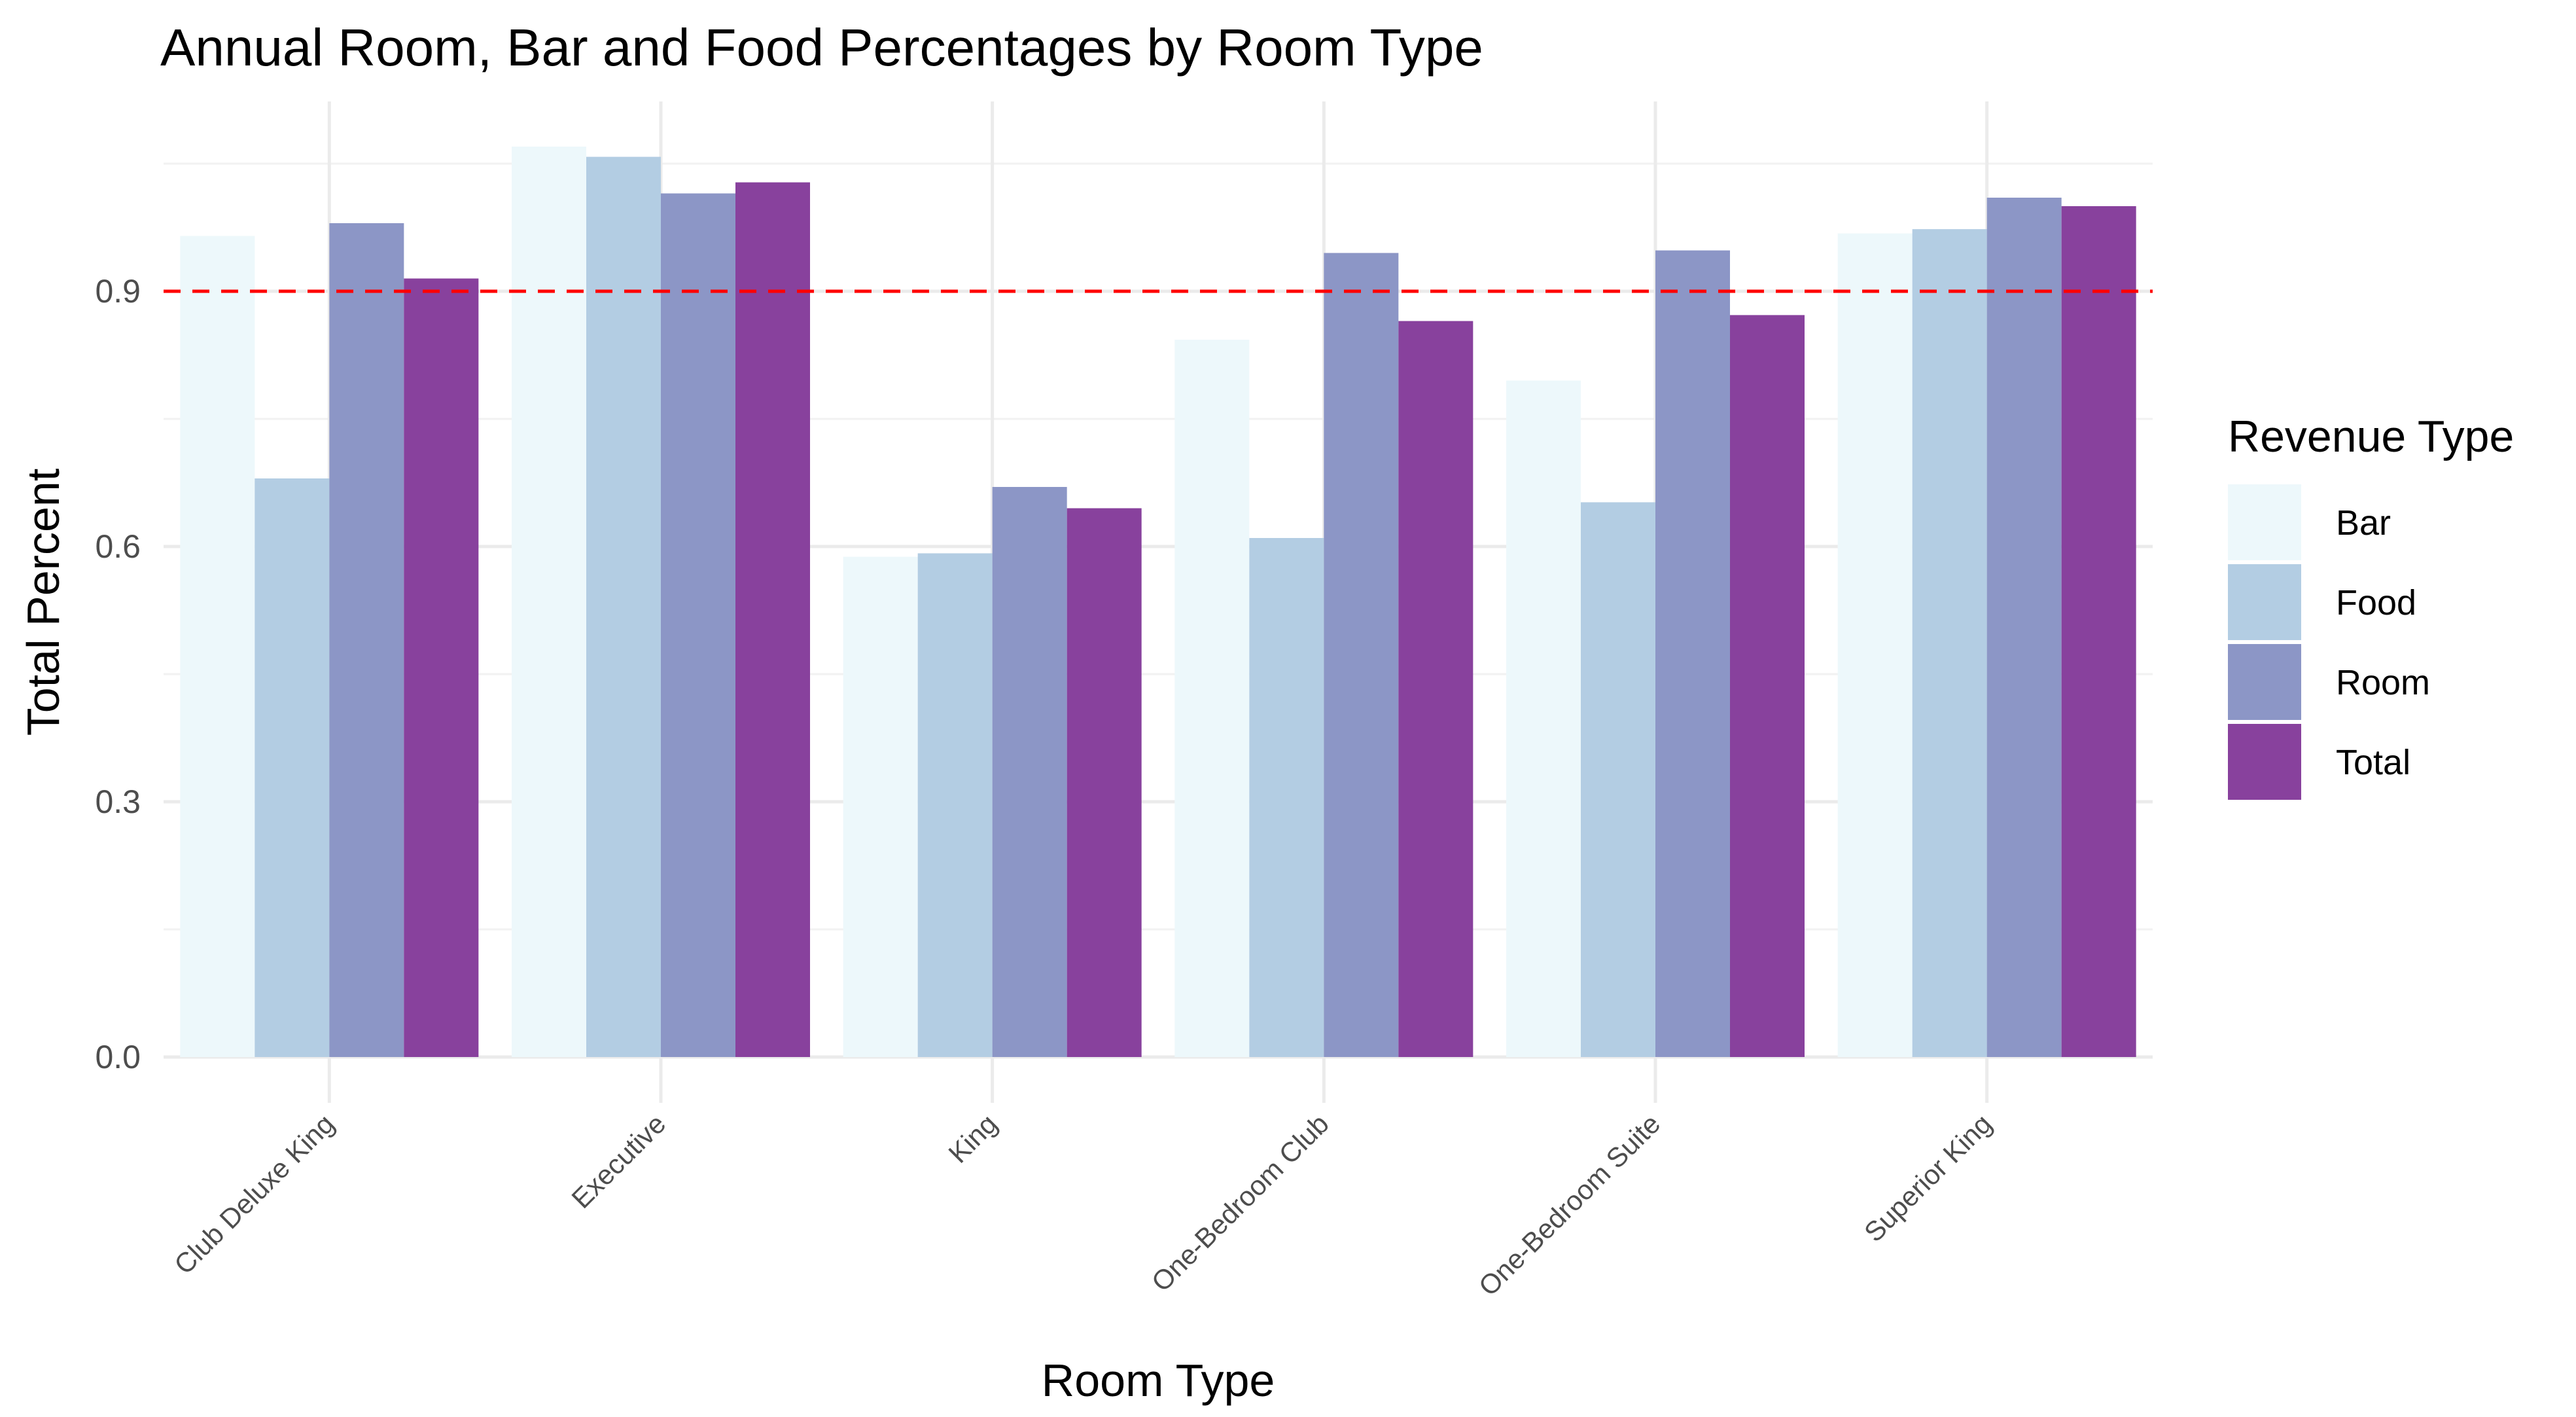 This screenshot has width=2576, height=1417. What do you see at coordinates (2264, 762) in the screenshot?
I see `legend-key-total` at bounding box center [2264, 762].